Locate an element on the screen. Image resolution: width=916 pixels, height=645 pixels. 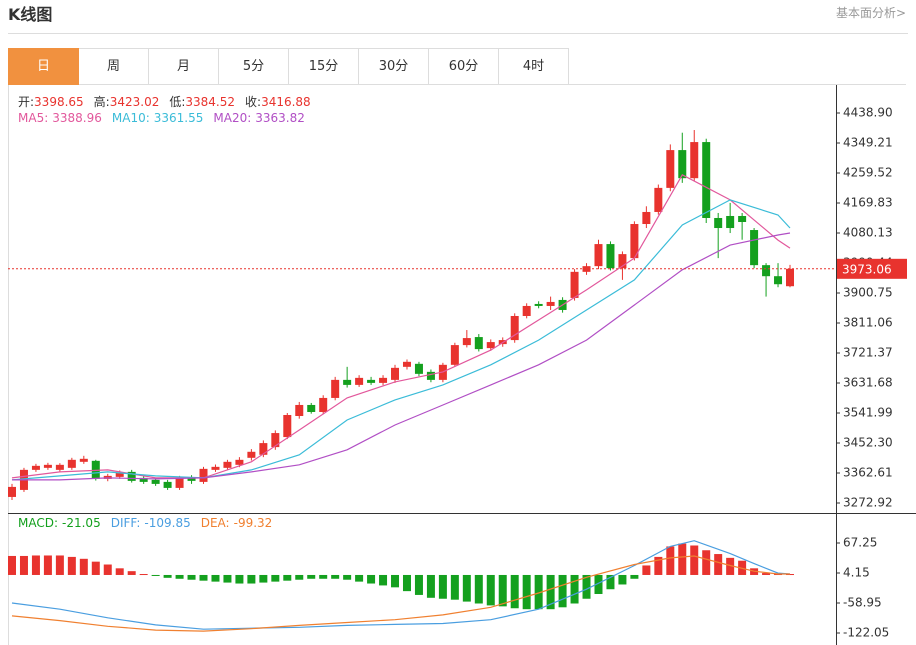
period-tab: 周 is located at coordinates (114, 66).